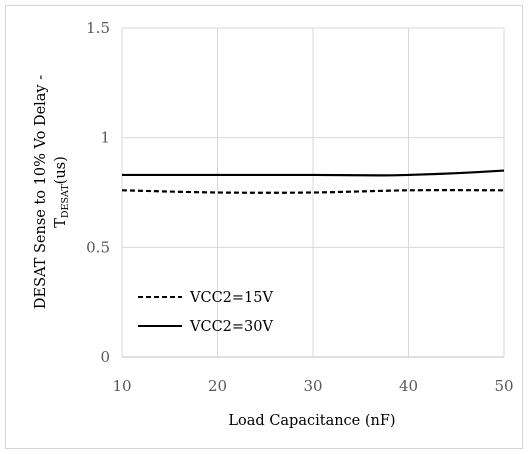 Image resolution: width=528 pixels, height=454 pixels. What do you see at coordinates (105, 138) in the screenshot?
I see `y-tick-label: 1` at bounding box center [105, 138].